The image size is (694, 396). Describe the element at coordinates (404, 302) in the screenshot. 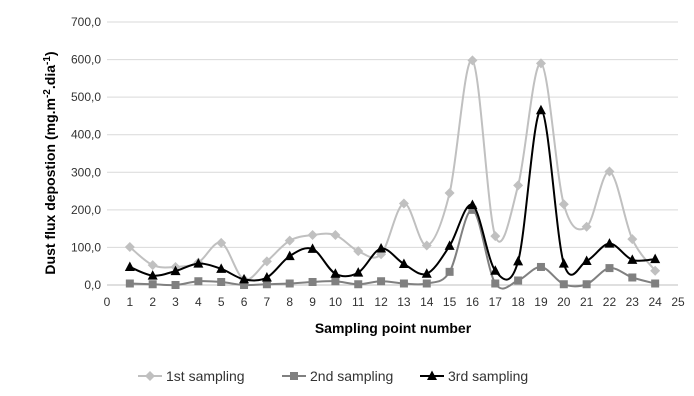

I see `x-tick-label: 13` at that location.